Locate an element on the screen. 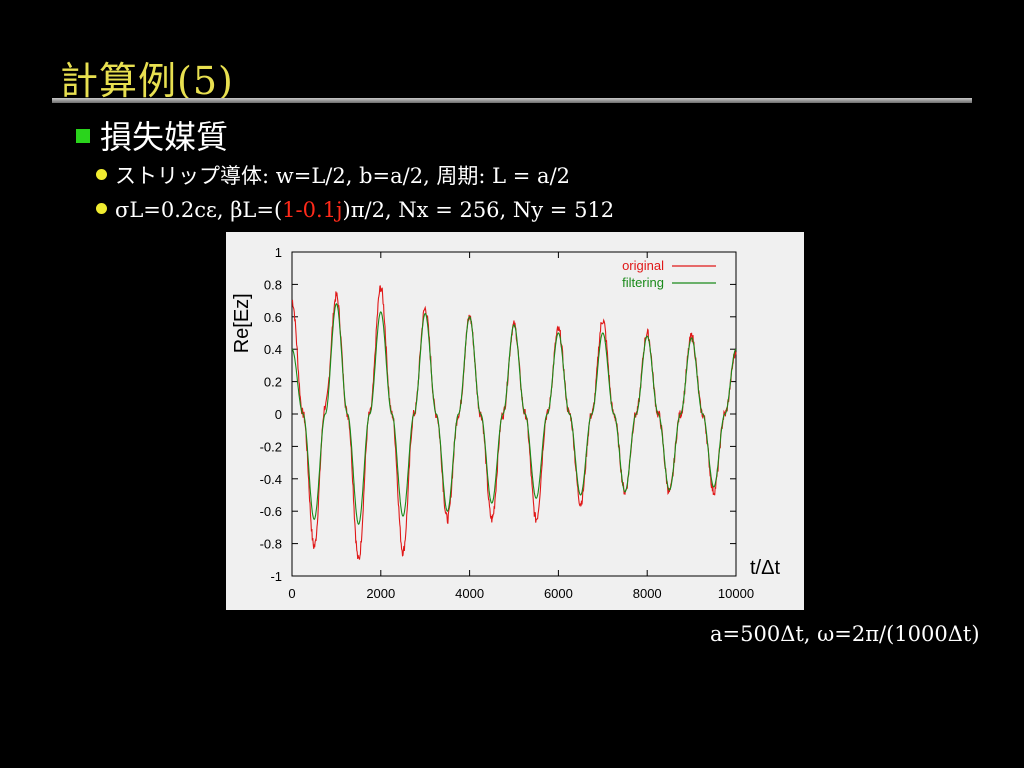 Image resolution: width=1024 pixels, height=768 pixels. formula-text: a=500Δt, ω=2π/(1000Δt) is located at coordinates (845, 634).